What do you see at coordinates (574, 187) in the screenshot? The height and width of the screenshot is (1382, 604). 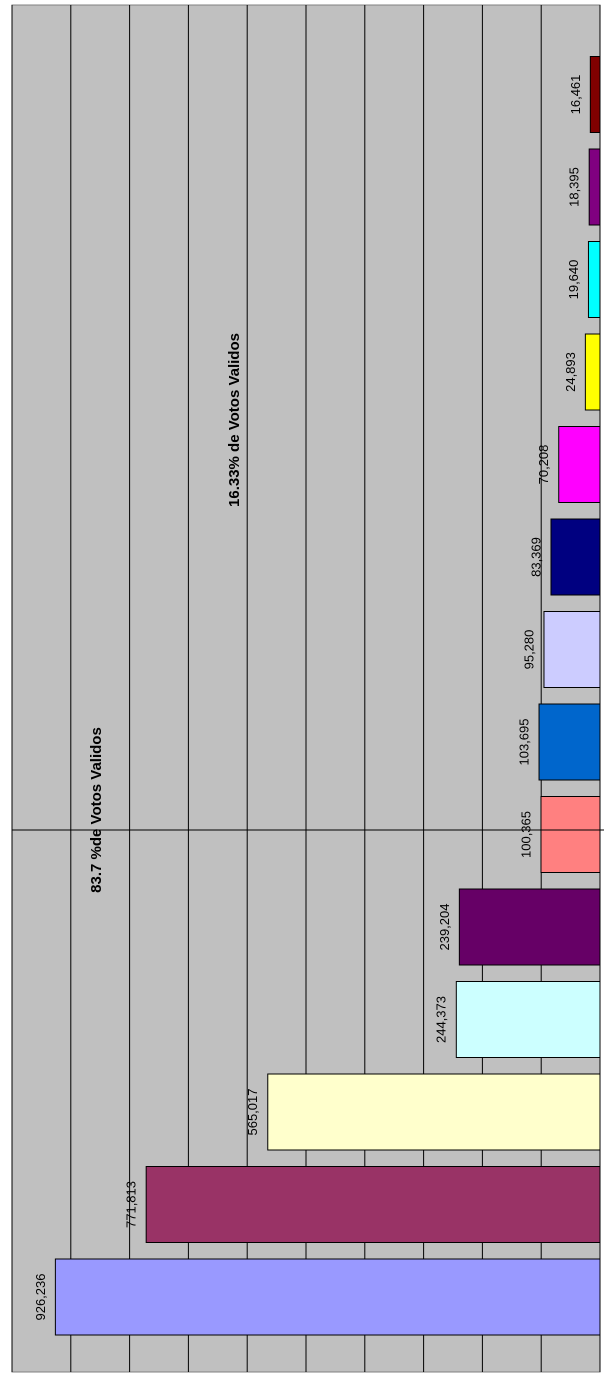 I see `data-label: 18,395` at bounding box center [574, 187].